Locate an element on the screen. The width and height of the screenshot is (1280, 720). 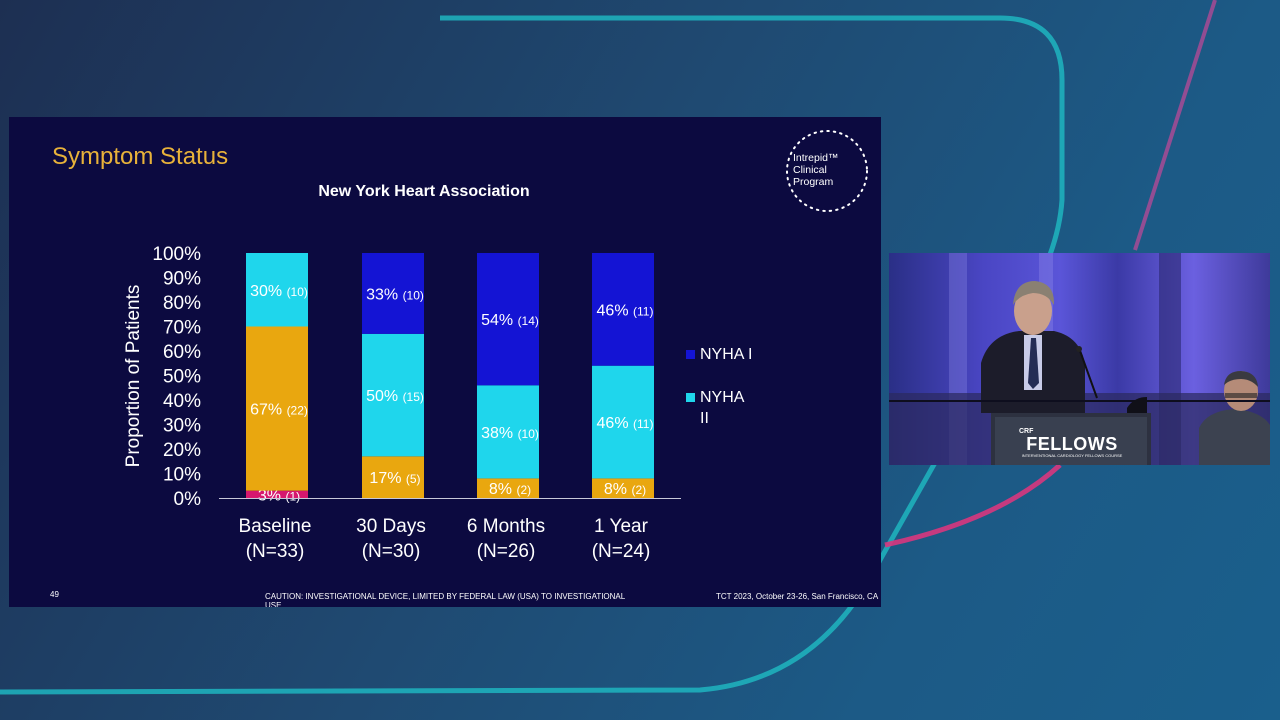
data-label: 33% (10) is located at coordinates (395, 294).